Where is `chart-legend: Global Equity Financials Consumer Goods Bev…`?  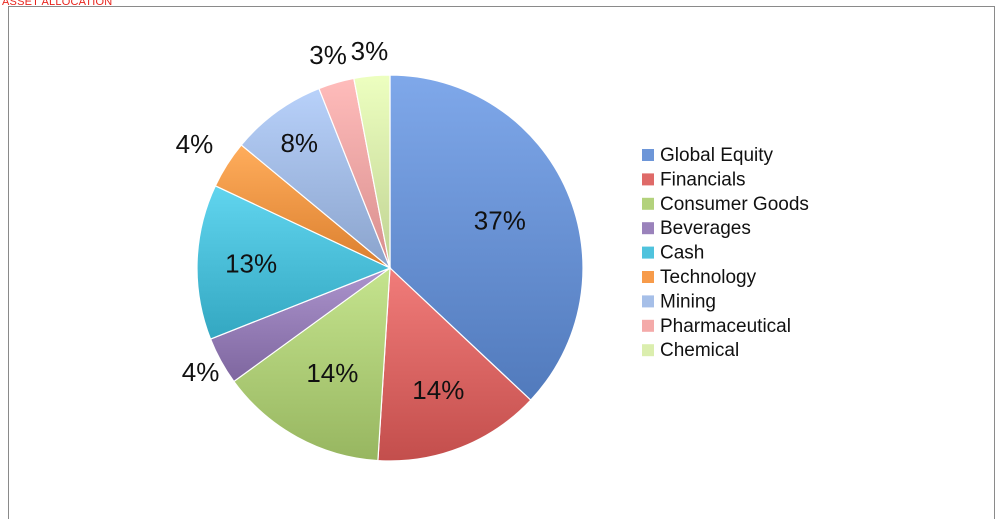 chart-legend: Global Equity Financials Consumer Goods Bev… is located at coordinates (725, 253).